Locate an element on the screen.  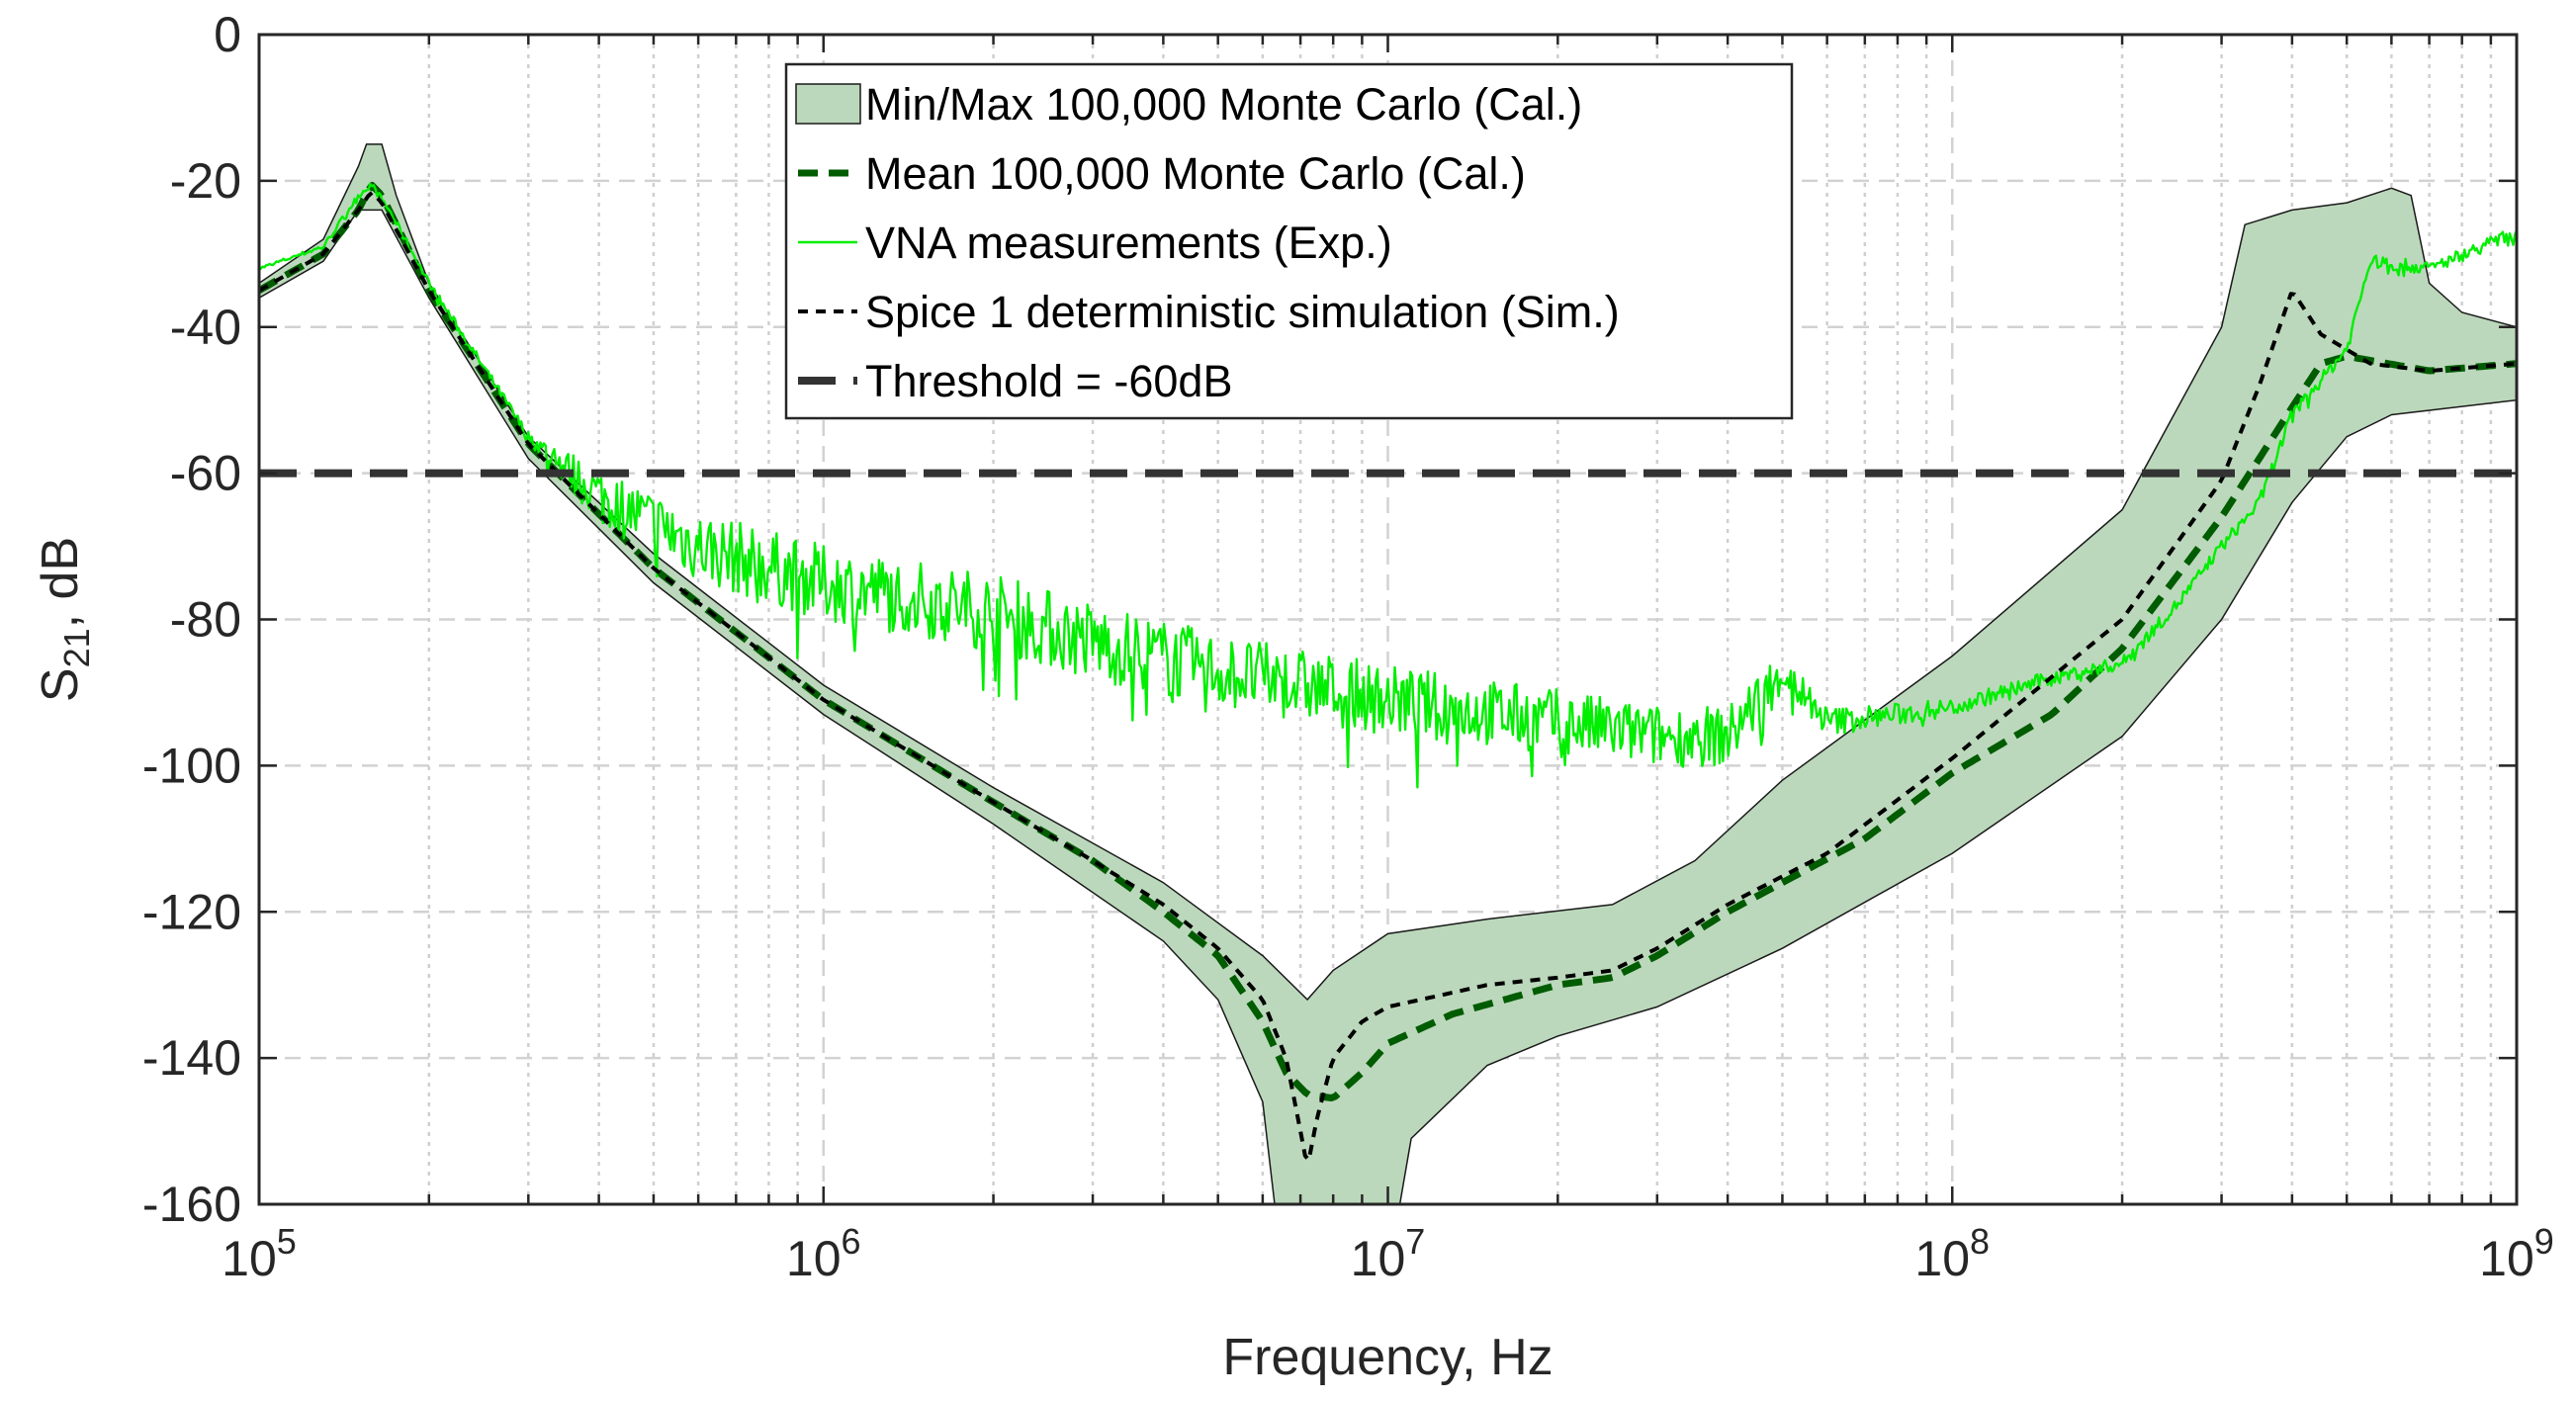
y-axis-label-subscript: 21 is located at coordinates (76, 647).